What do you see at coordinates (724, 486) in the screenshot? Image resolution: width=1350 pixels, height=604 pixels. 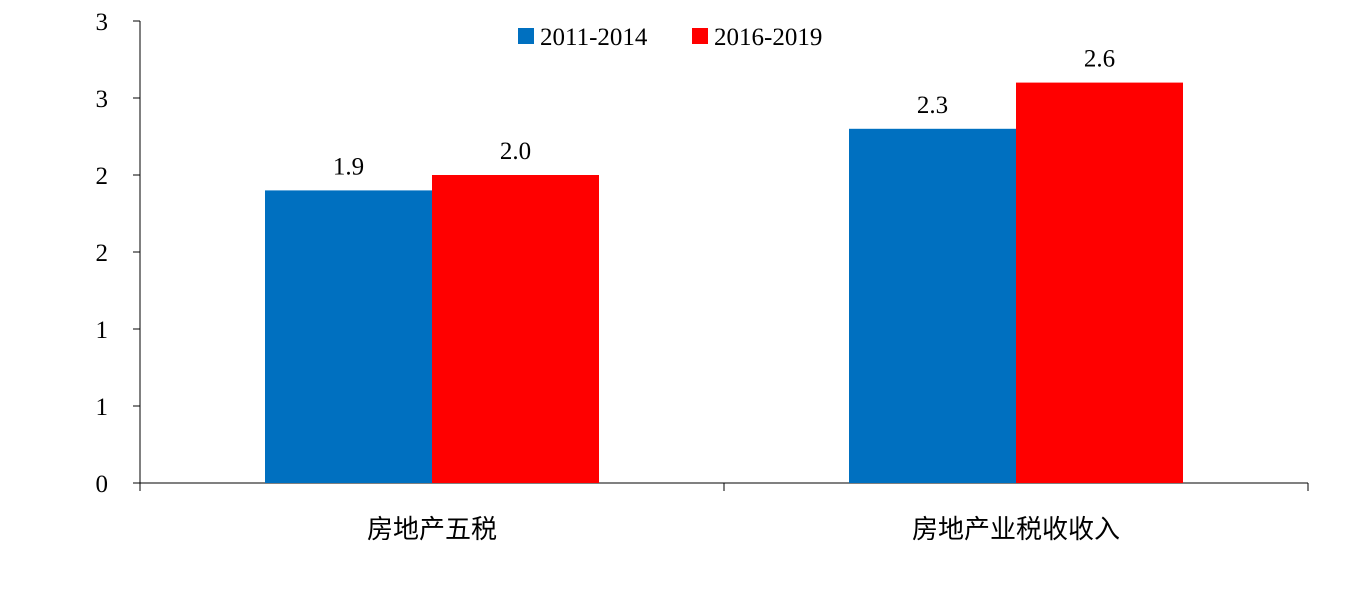 I see `x-axis` at bounding box center [724, 486].